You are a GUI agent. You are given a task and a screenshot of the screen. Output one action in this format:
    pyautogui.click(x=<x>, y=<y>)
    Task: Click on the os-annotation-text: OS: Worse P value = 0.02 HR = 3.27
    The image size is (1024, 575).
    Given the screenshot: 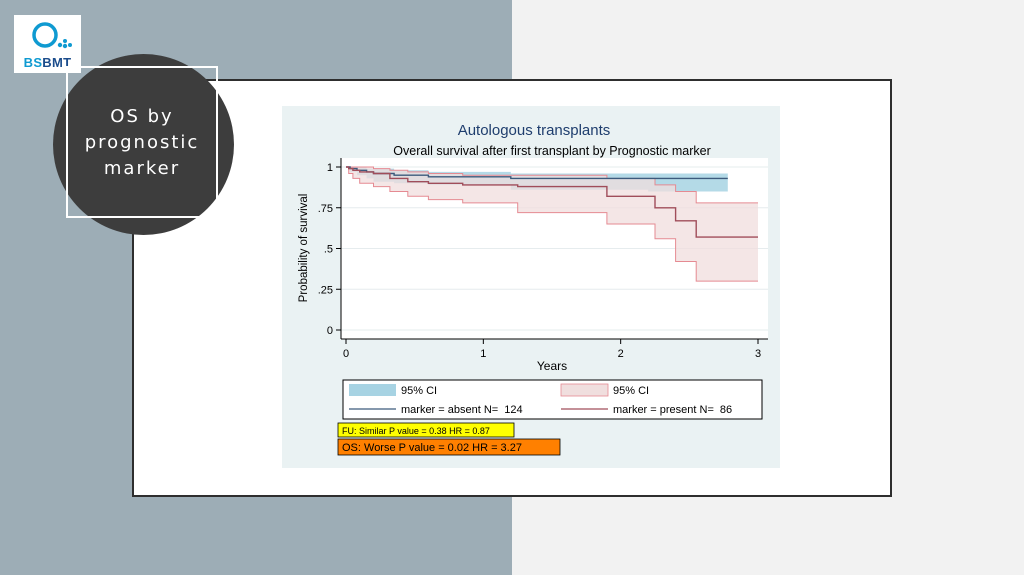 What is the action you would take?
    pyautogui.click(x=432, y=448)
    